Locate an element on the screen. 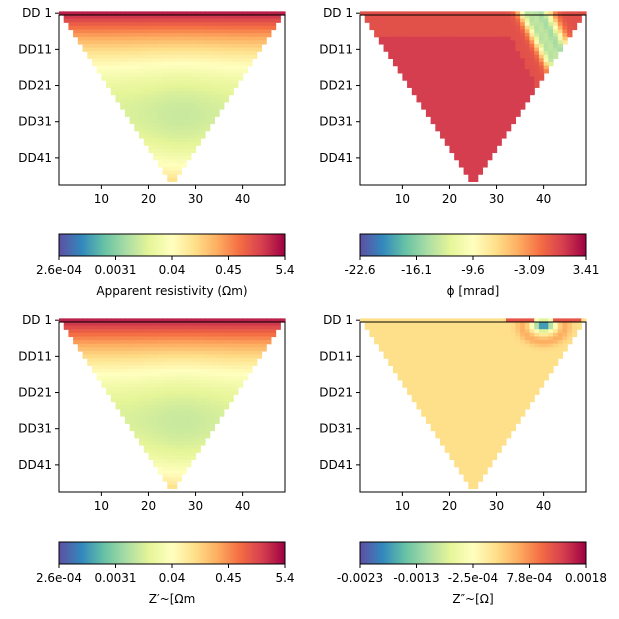 The width and height of the screenshot is (619, 619). x-tick-label: 40 is located at coordinates (543, 199).